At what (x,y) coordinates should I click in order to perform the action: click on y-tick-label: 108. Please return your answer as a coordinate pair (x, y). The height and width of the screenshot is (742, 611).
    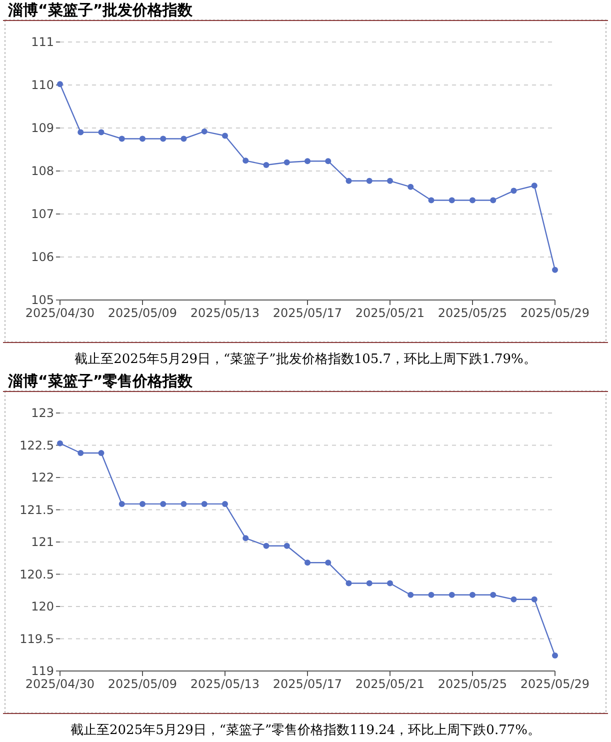
    Looking at the image, I should click on (42, 171).